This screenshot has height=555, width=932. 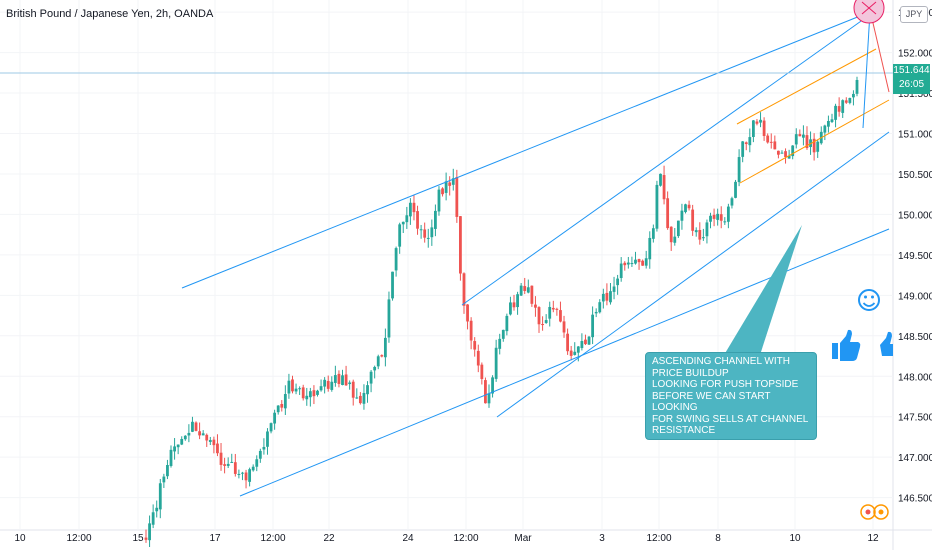 I want to click on projection-red-line, so click(x=879, y=51).